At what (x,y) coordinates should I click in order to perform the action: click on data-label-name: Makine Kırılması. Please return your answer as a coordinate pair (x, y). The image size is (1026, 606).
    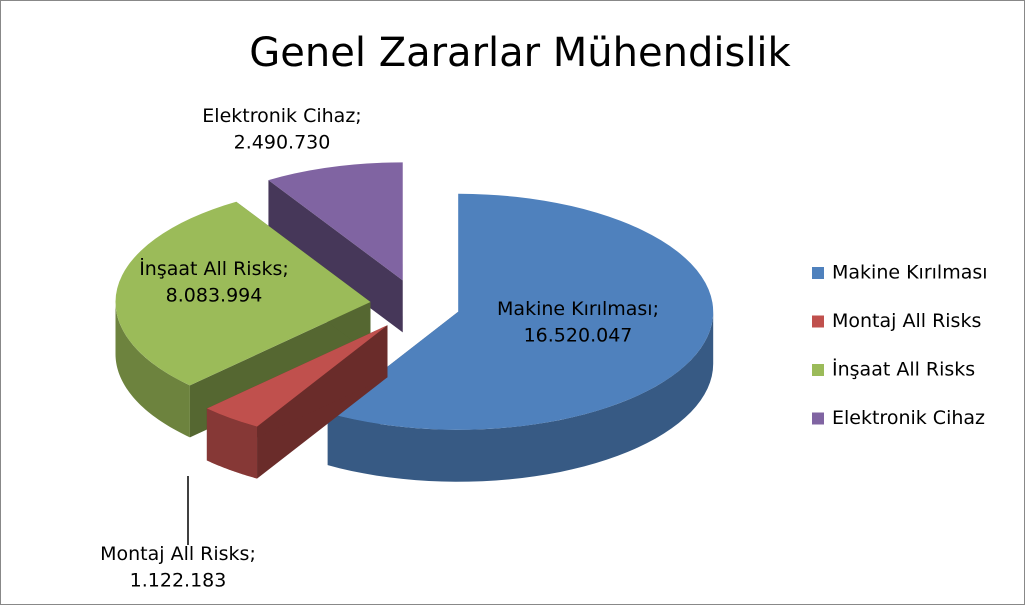
    Looking at the image, I should click on (575, 309).